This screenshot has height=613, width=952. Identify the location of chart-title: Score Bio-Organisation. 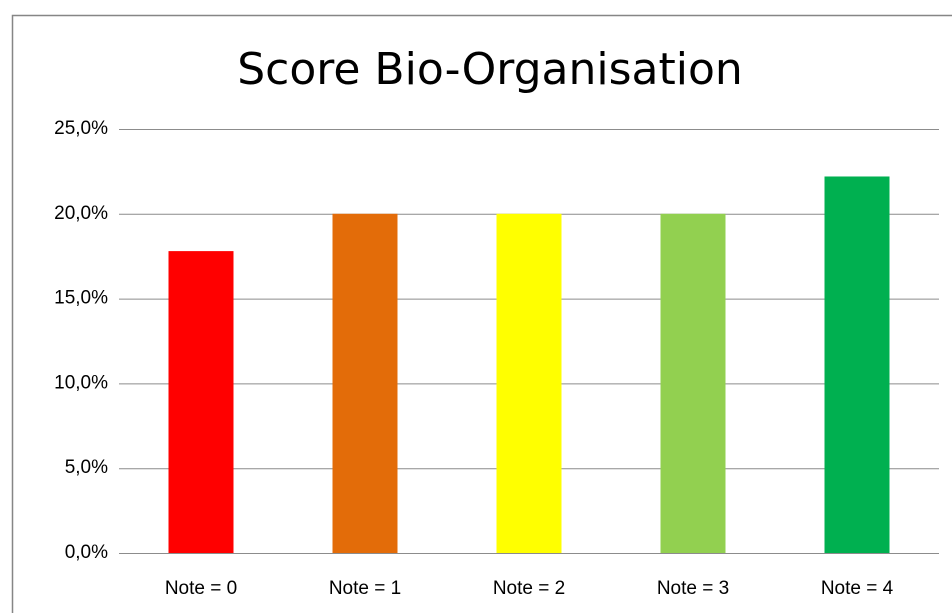
(490, 69).